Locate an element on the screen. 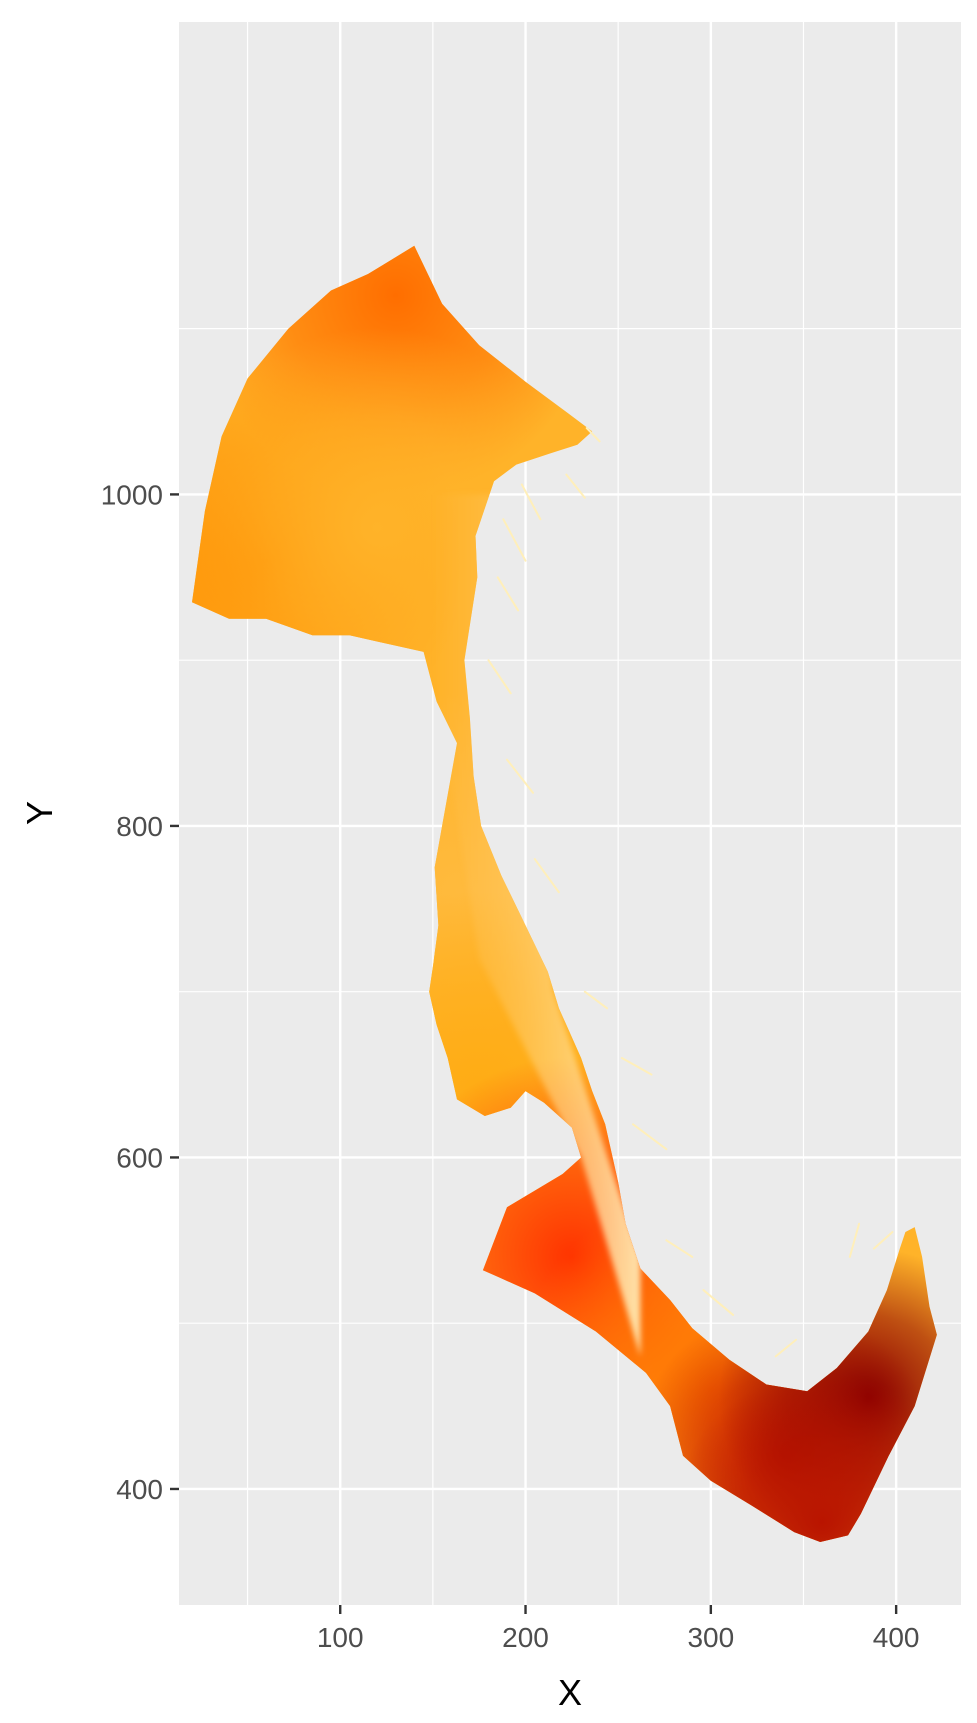  y-tick-label: 800 is located at coordinates (139, 826).